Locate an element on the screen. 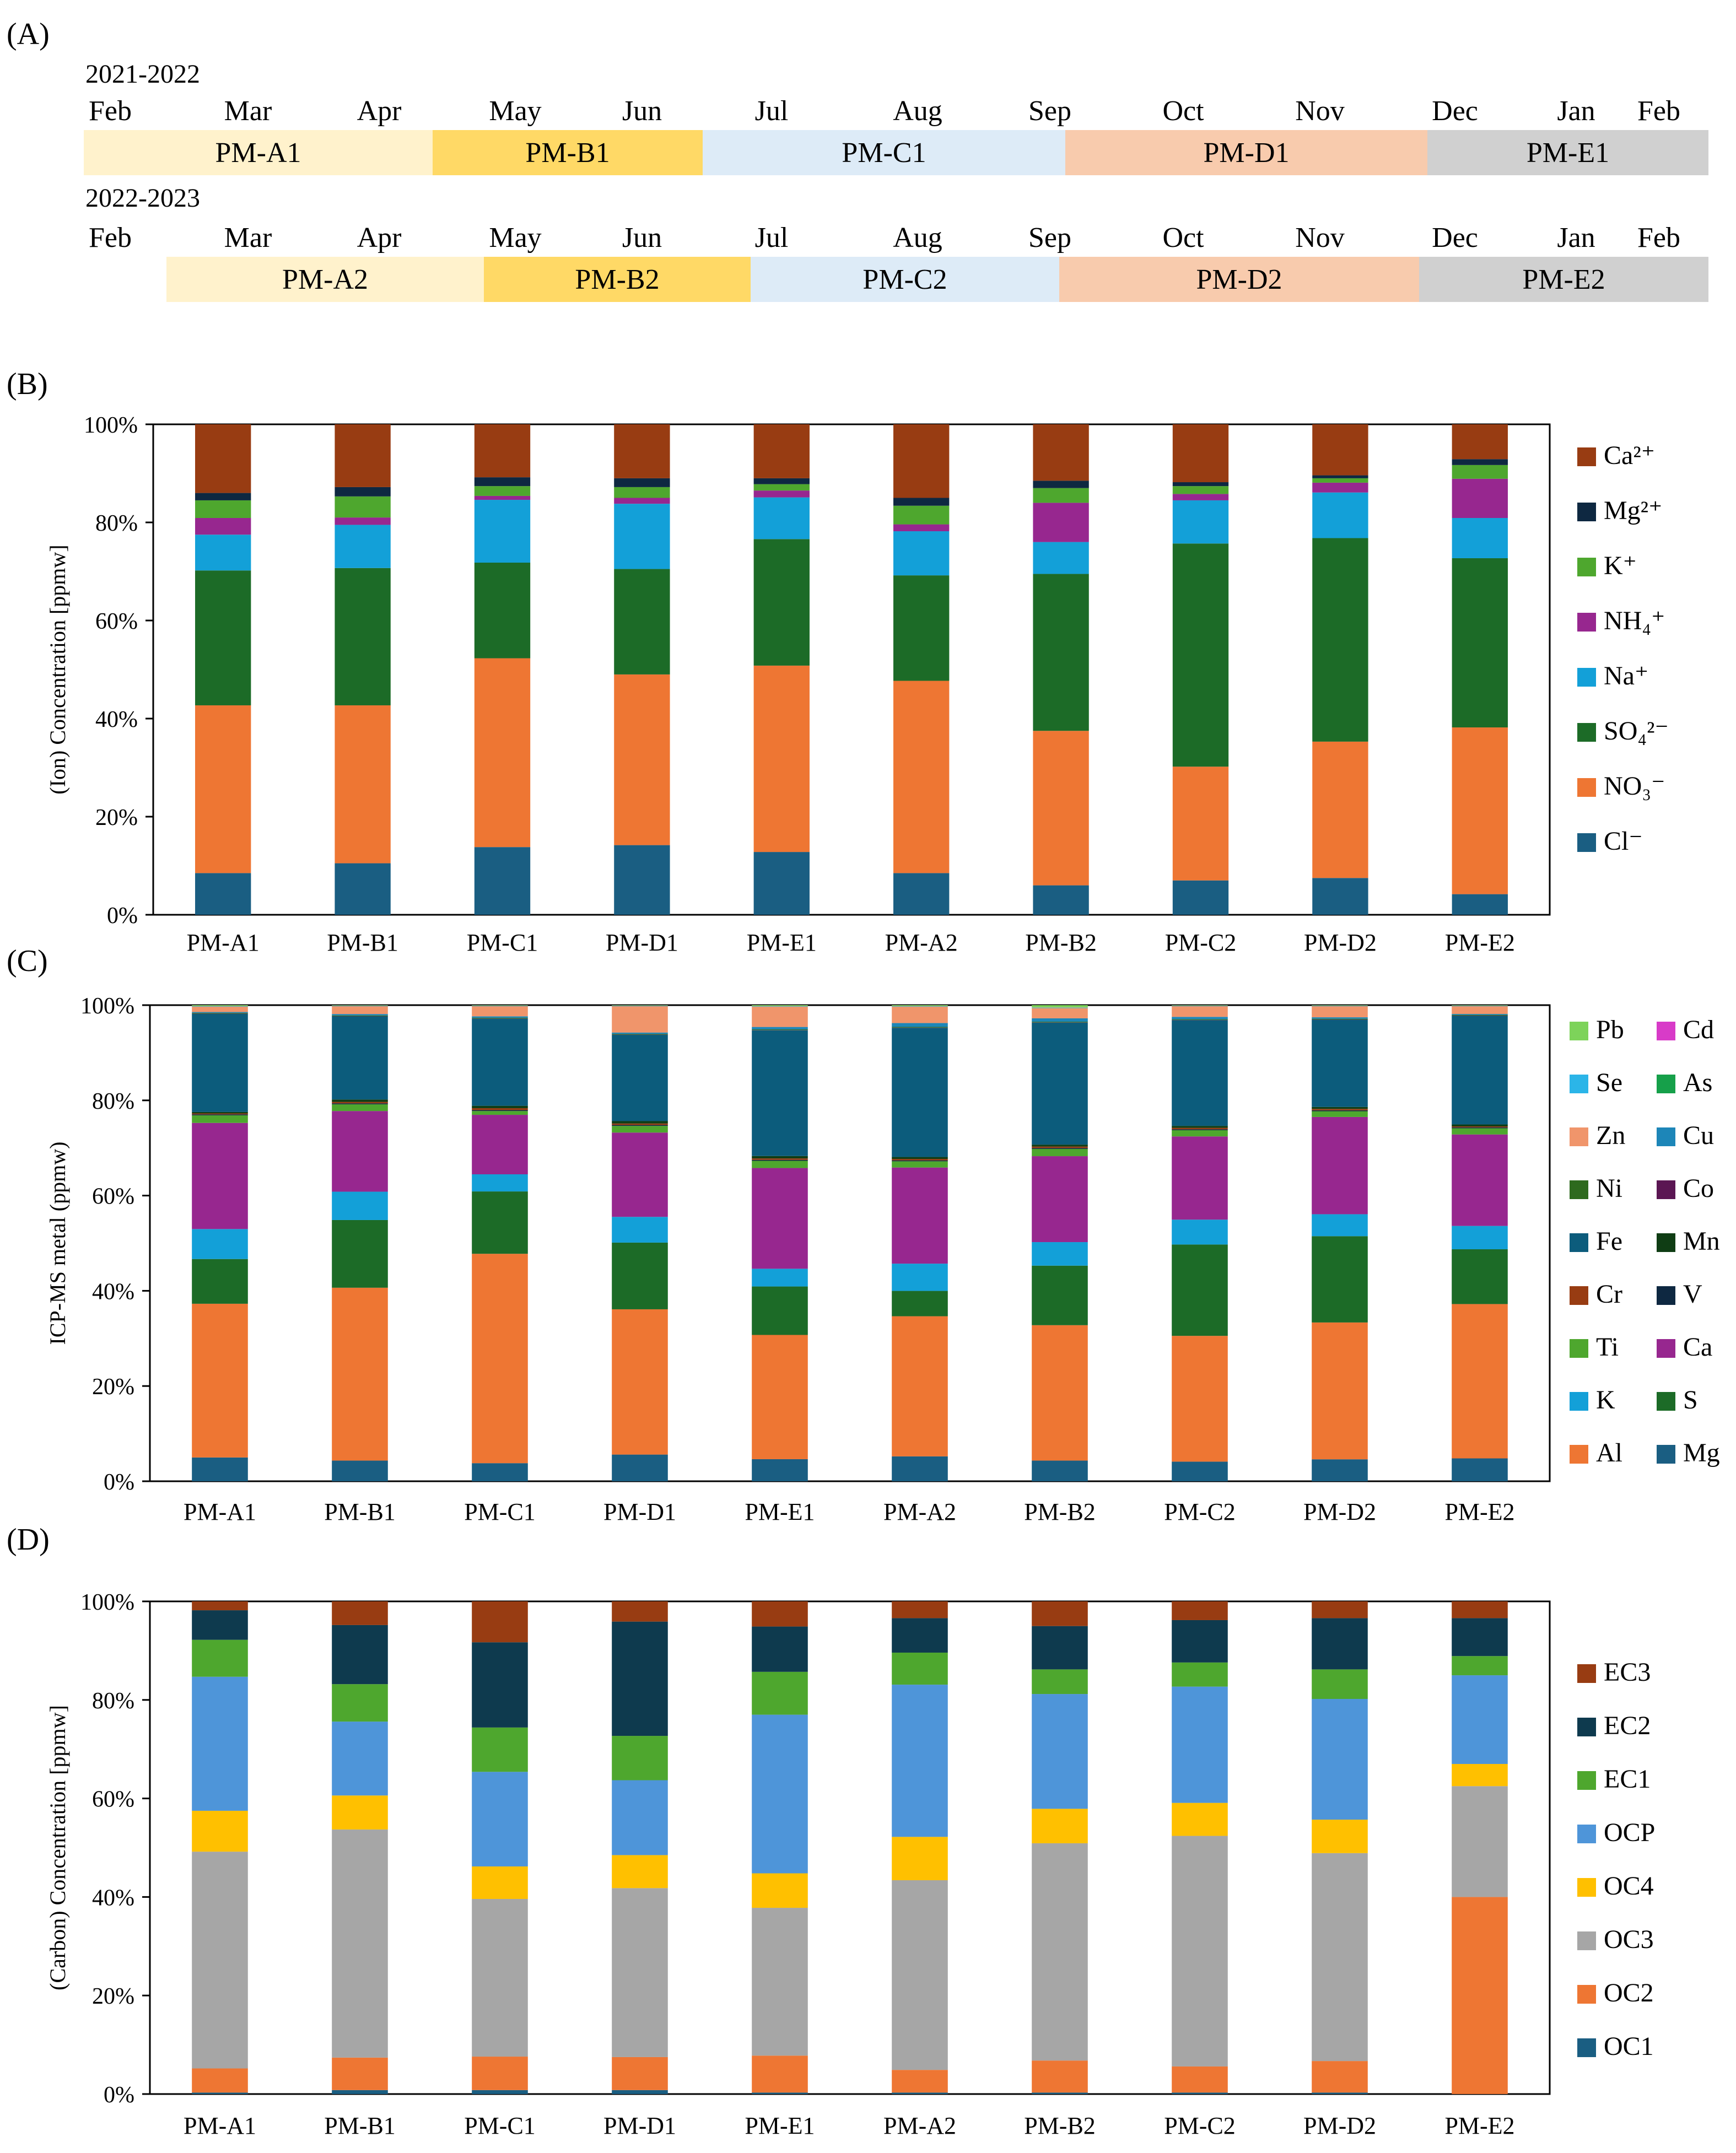 The width and height of the screenshot is (1736, 2153). bar-segment-pm-c1-ocp is located at coordinates (500, 1819).